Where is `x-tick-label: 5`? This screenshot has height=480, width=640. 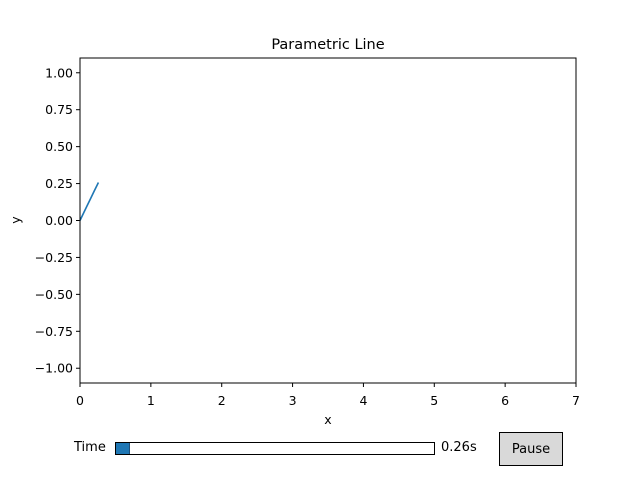 x-tick-label: 5 is located at coordinates (434, 400).